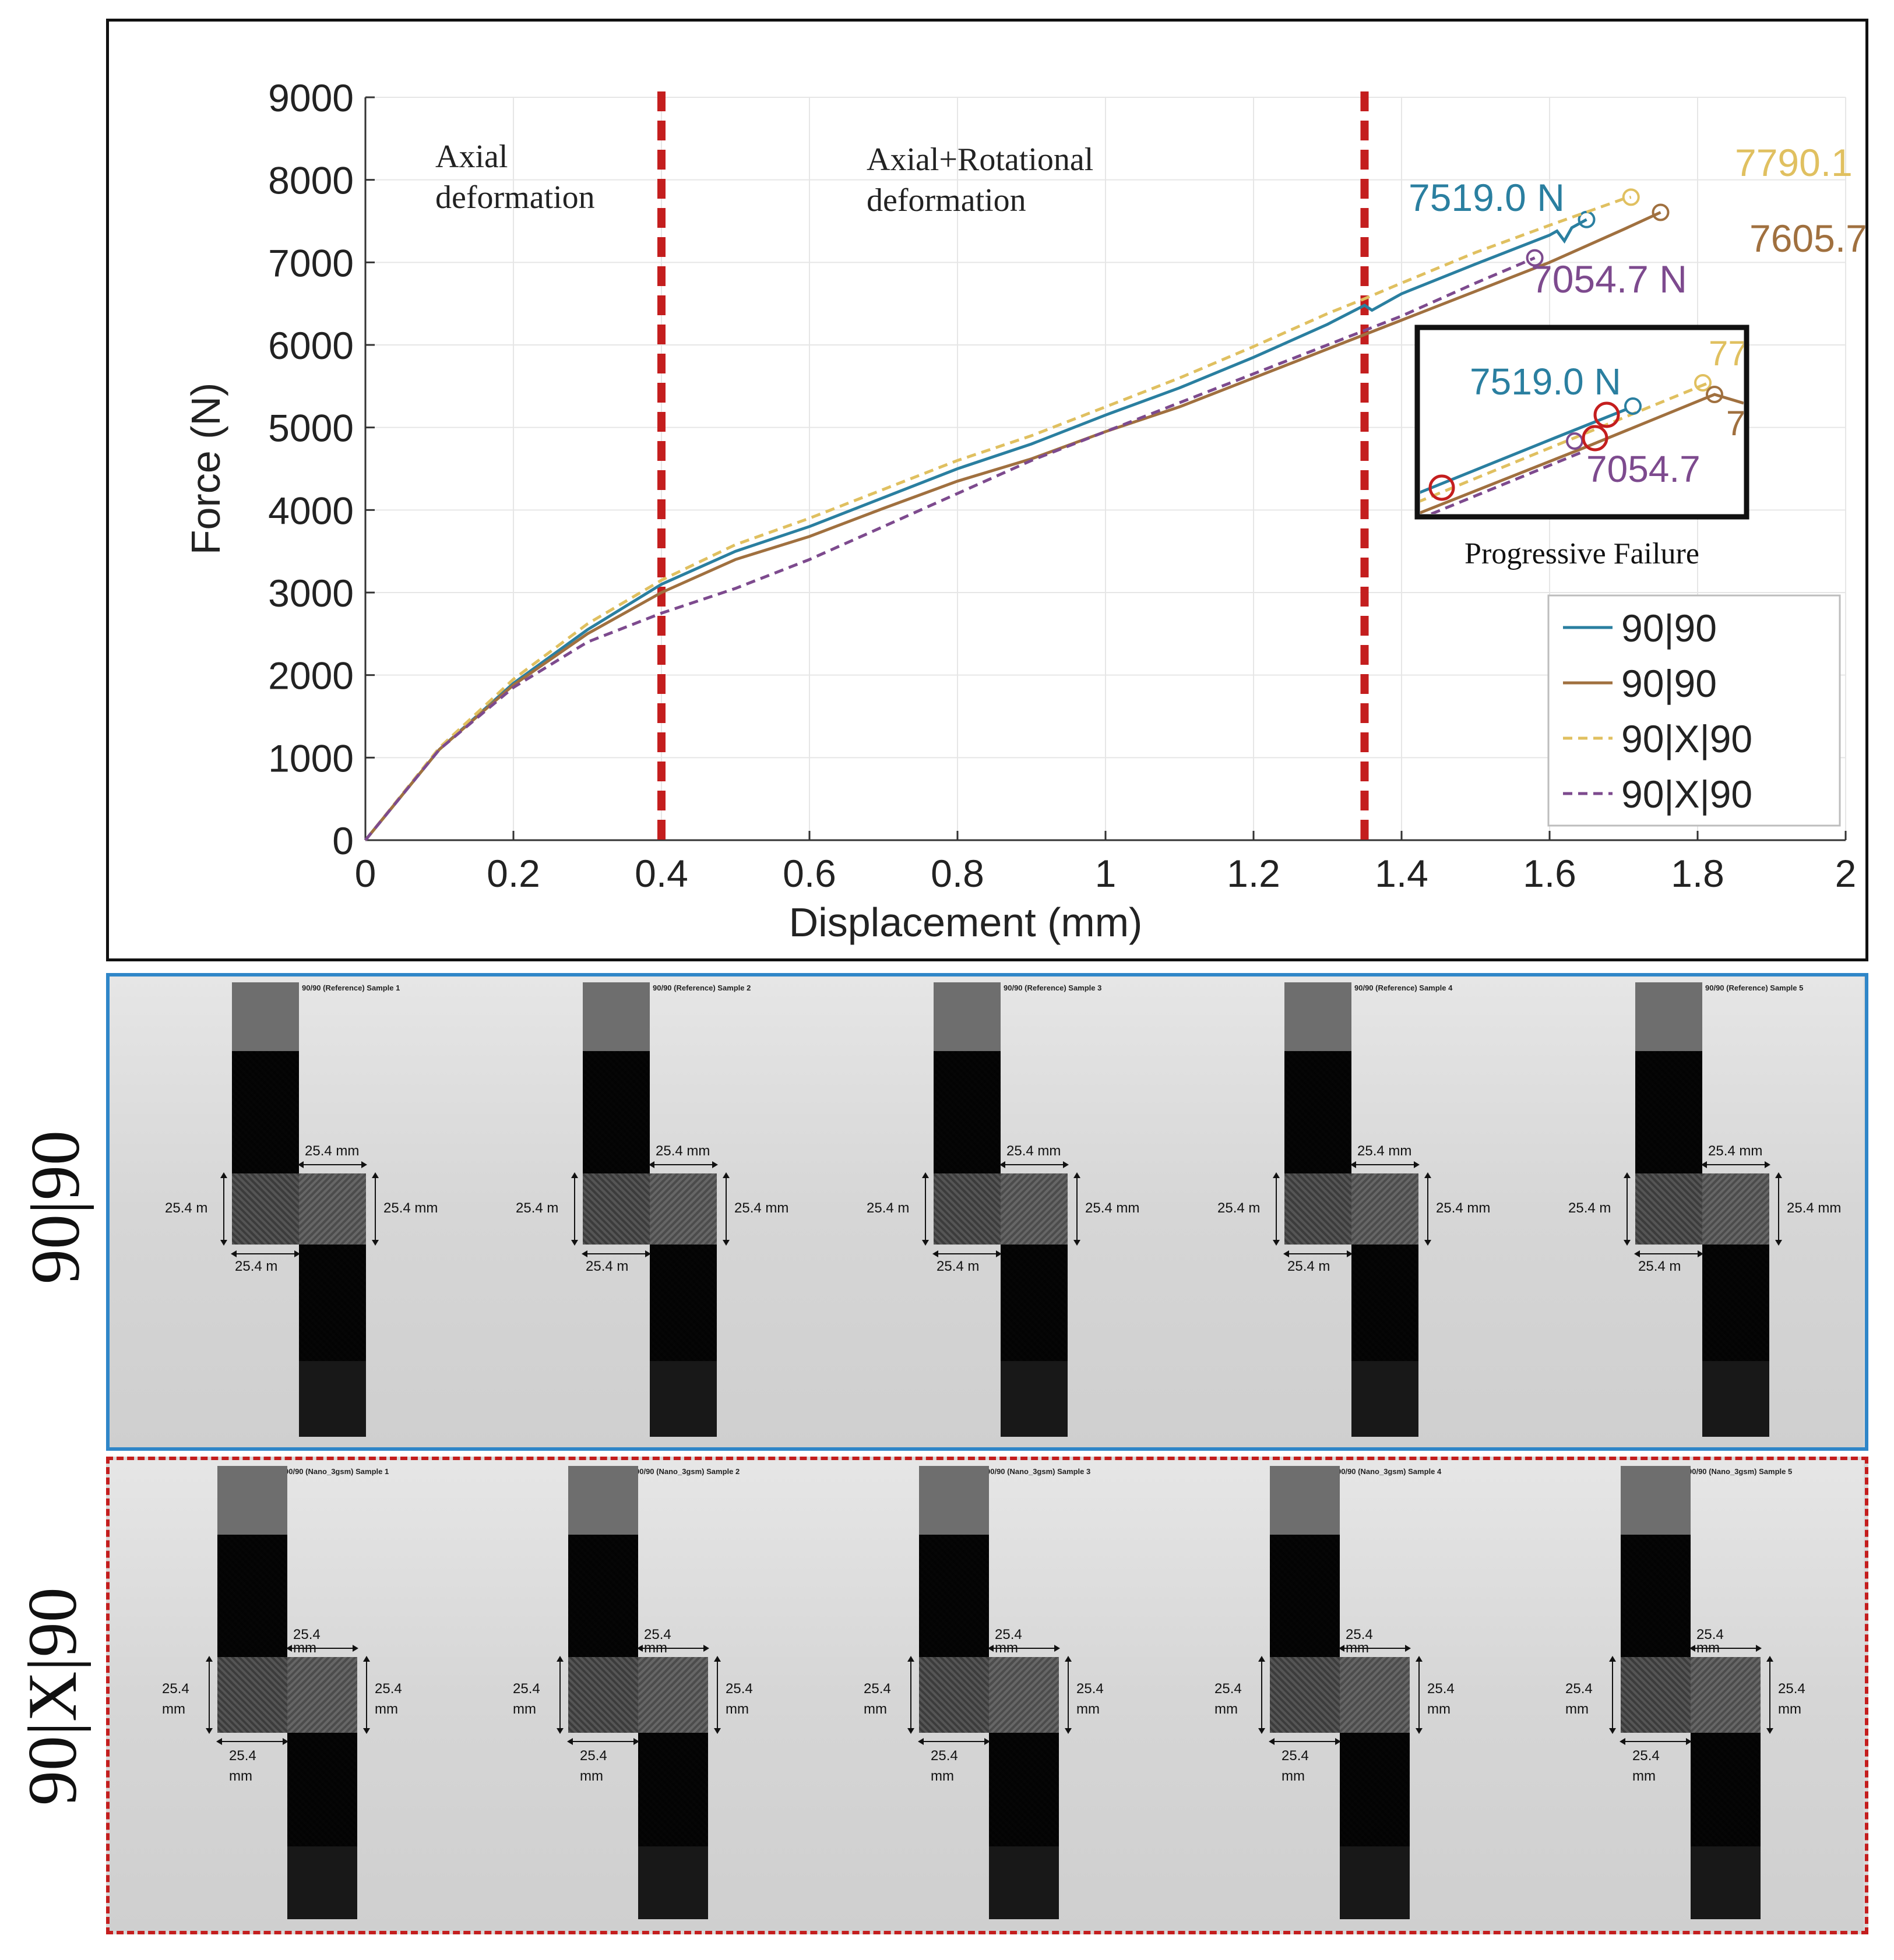  What do you see at coordinates (966, 923) in the screenshot?
I see `x-axis-label: Displacement (mm)` at bounding box center [966, 923].